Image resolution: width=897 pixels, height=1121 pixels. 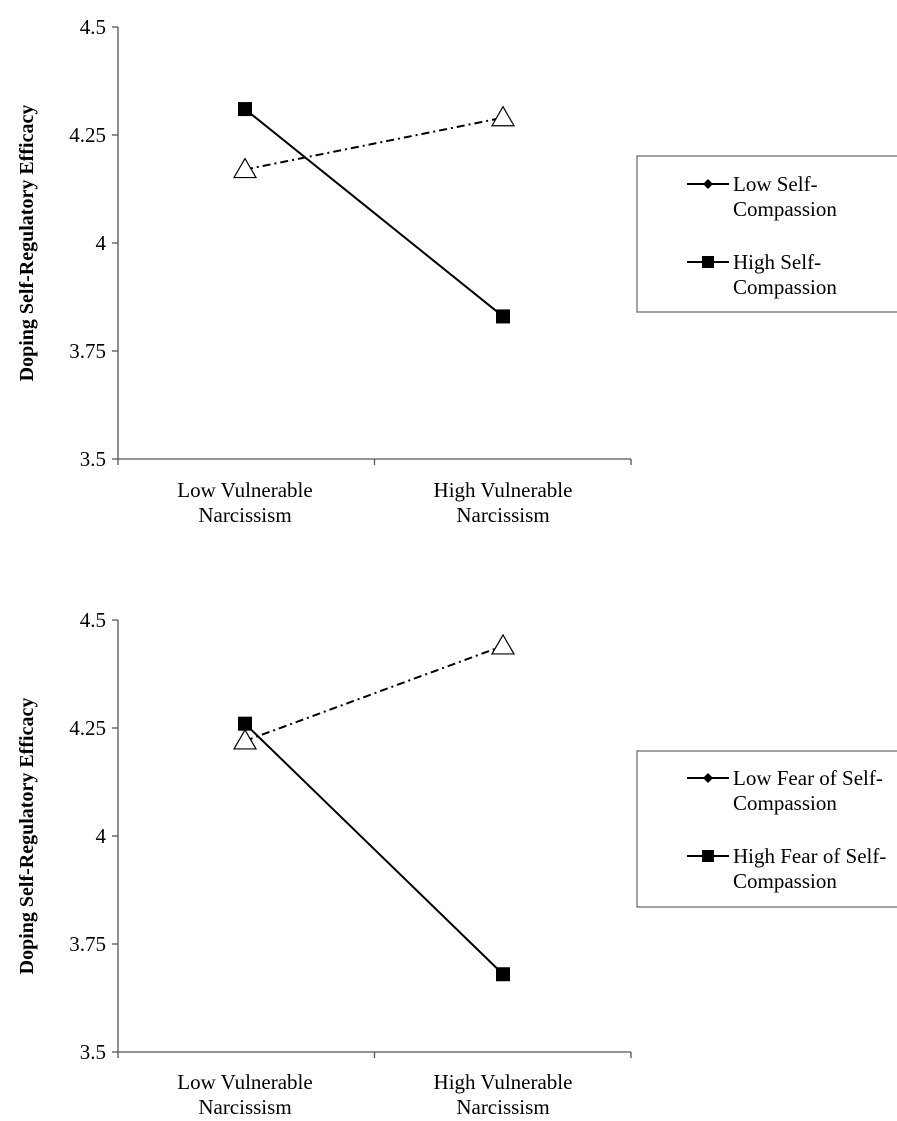 I want to click on legend-label: High Self-Compassion, so click(x=785, y=274).